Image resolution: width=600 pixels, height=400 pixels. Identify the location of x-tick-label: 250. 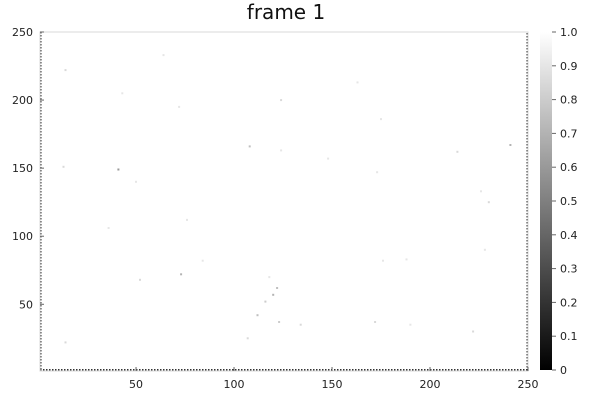
(528, 384).